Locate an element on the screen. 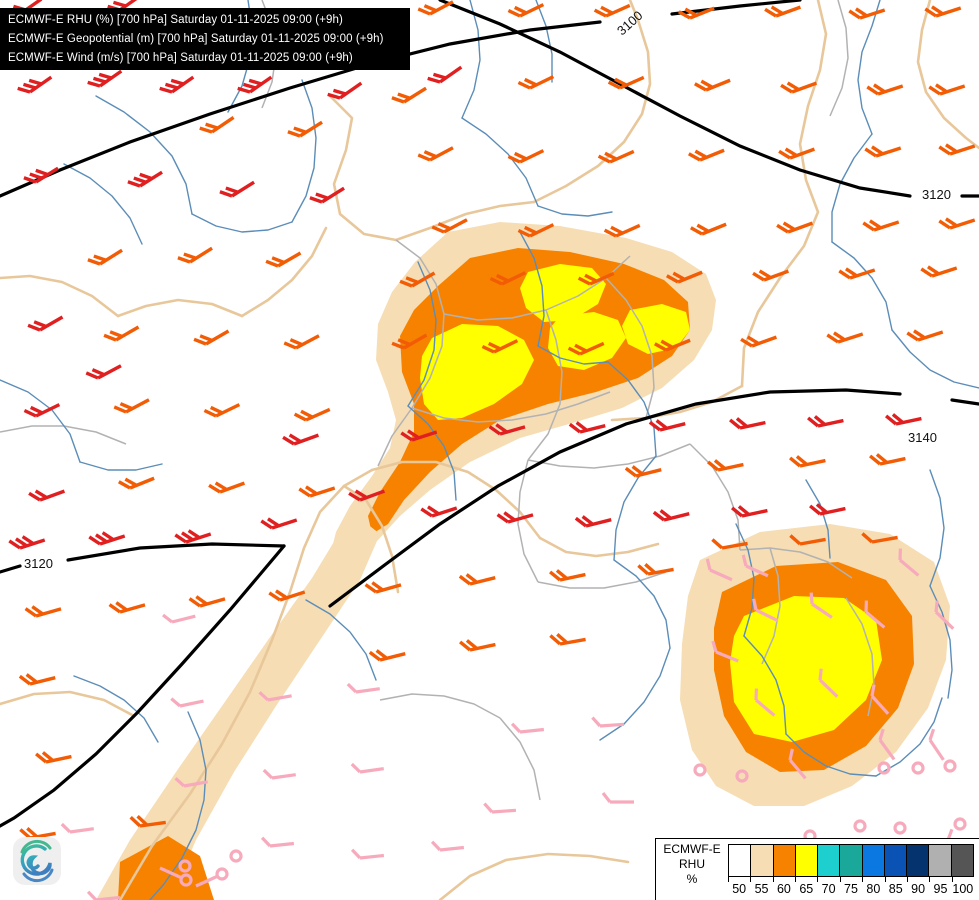  legend-ticks: 50 55 60 65 70 75 80 85 90 95 100 is located at coordinates (851, 888).